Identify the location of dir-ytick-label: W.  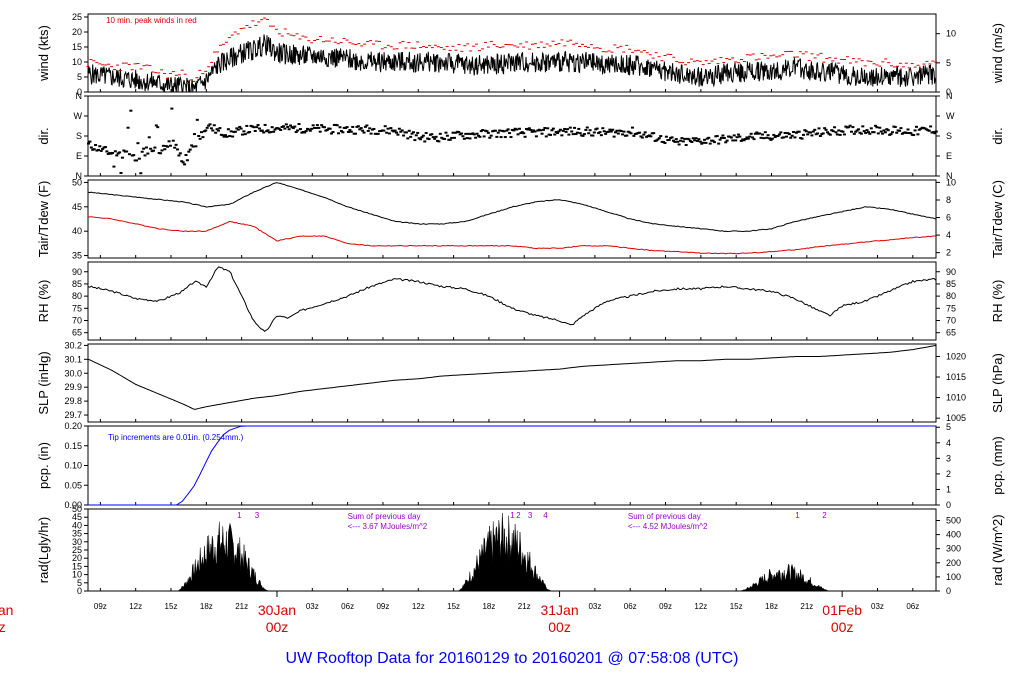
(78, 116).